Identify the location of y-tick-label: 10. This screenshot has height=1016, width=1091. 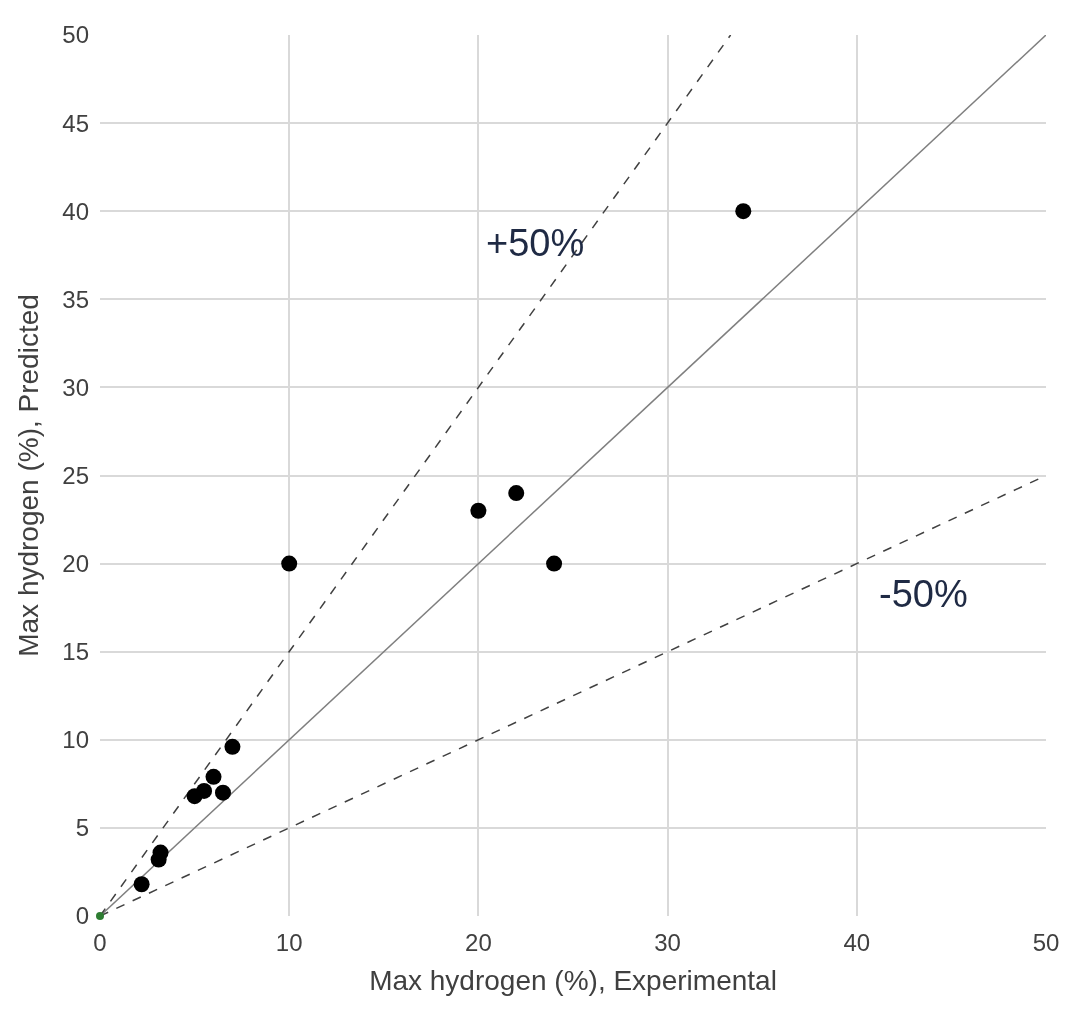
(75, 740).